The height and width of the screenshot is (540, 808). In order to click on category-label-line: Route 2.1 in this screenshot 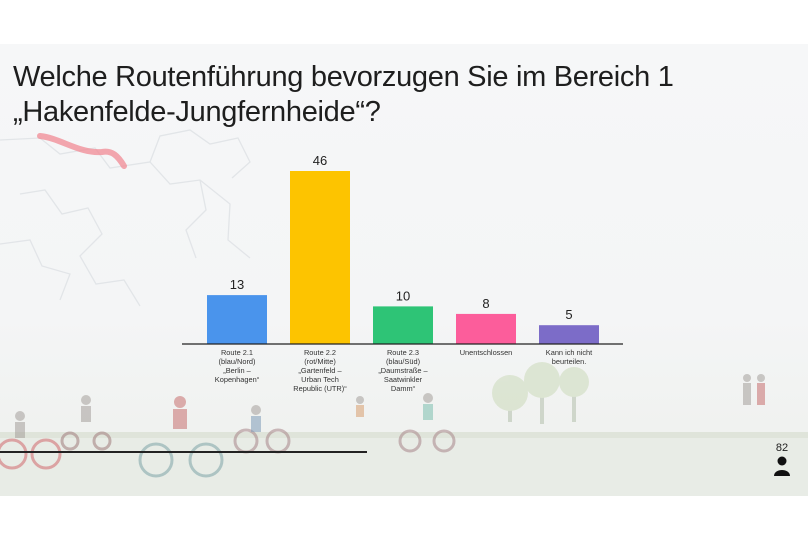, I will do `click(237, 352)`.